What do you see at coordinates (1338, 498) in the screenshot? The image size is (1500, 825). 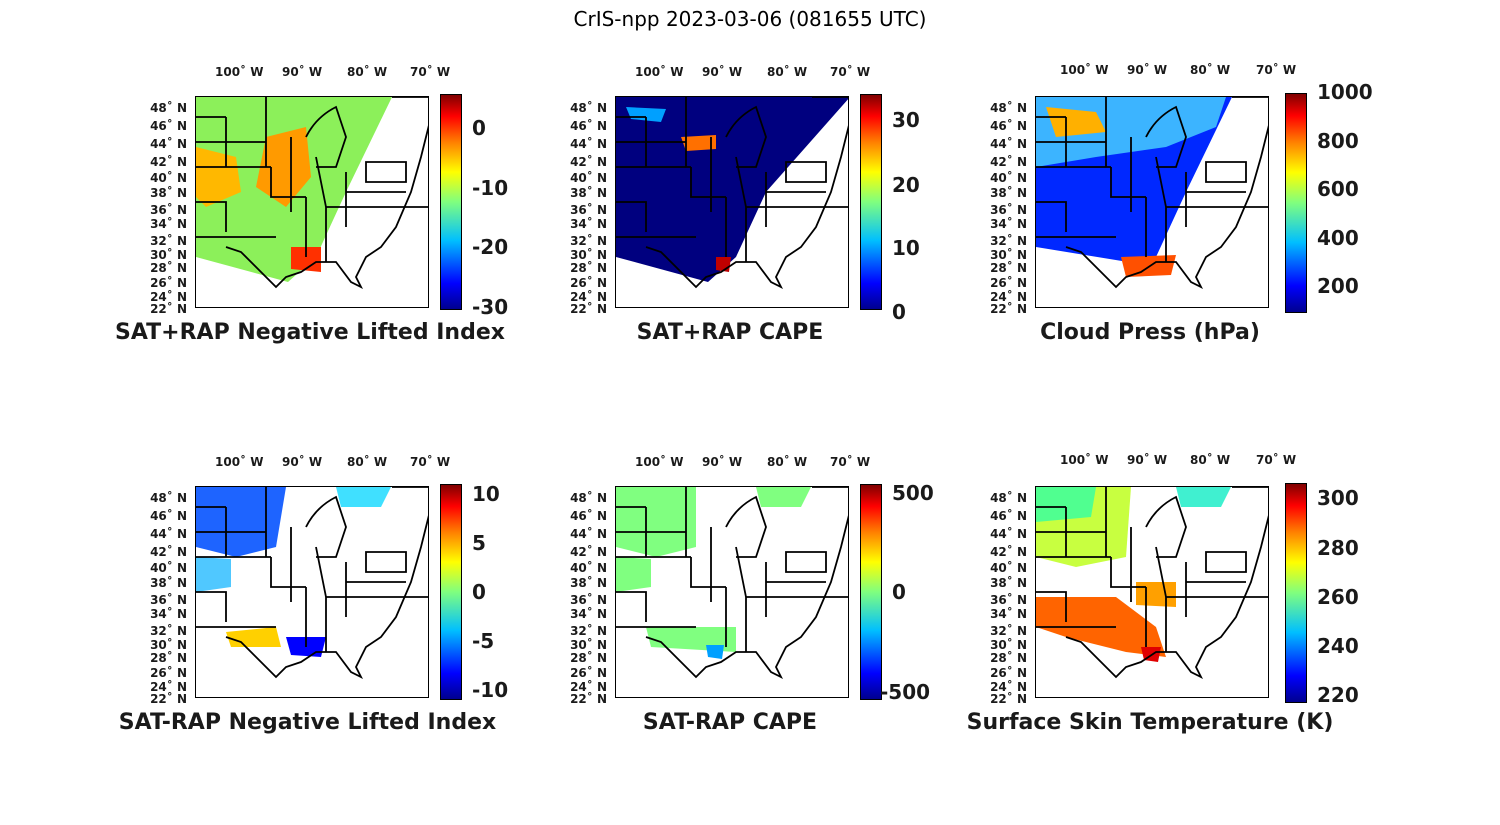 I see `colorbar-tick: 300` at bounding box center [1338, 498].